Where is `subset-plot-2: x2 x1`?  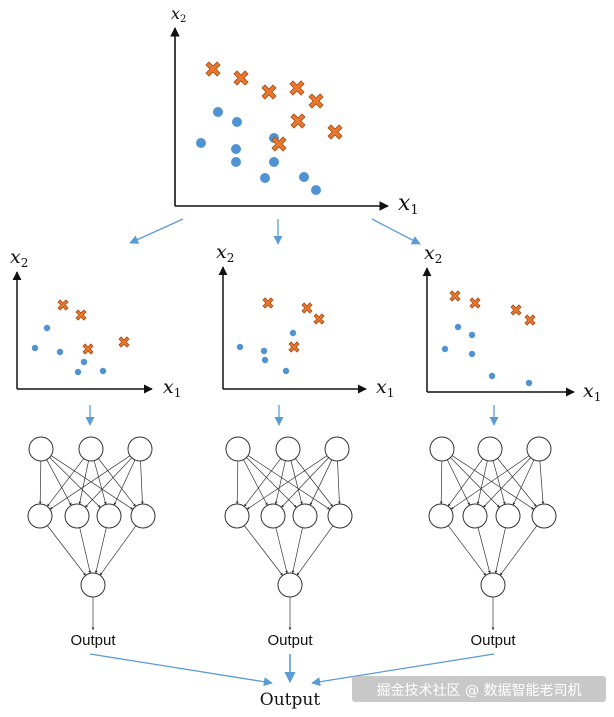 subset-plot-2: x2 x1 is located at coordinates (305, 320).